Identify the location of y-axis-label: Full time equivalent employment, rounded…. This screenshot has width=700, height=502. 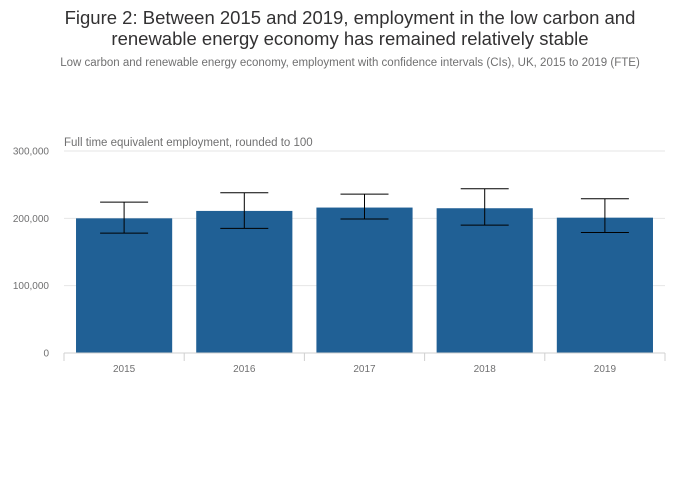
(188, 143).